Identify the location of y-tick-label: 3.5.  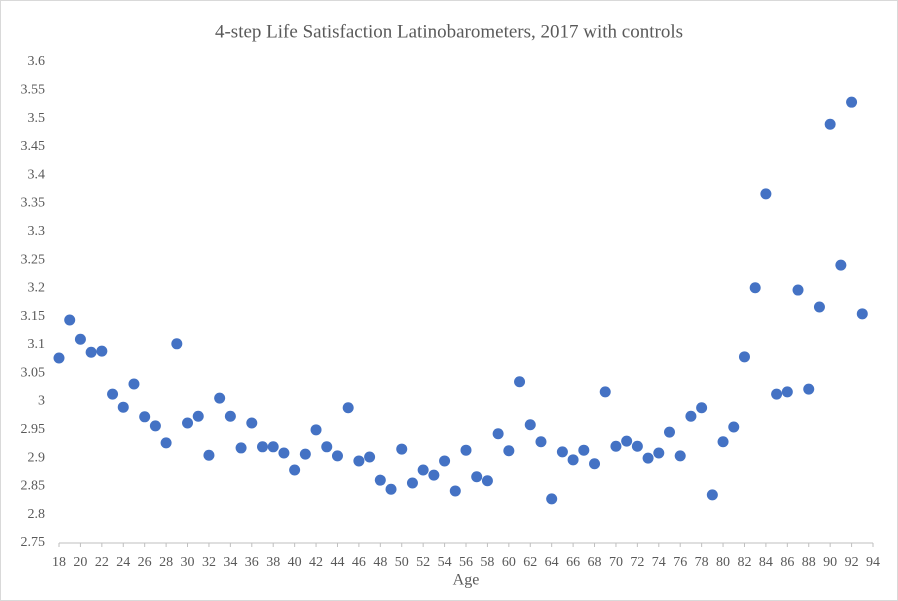
(37, 118).